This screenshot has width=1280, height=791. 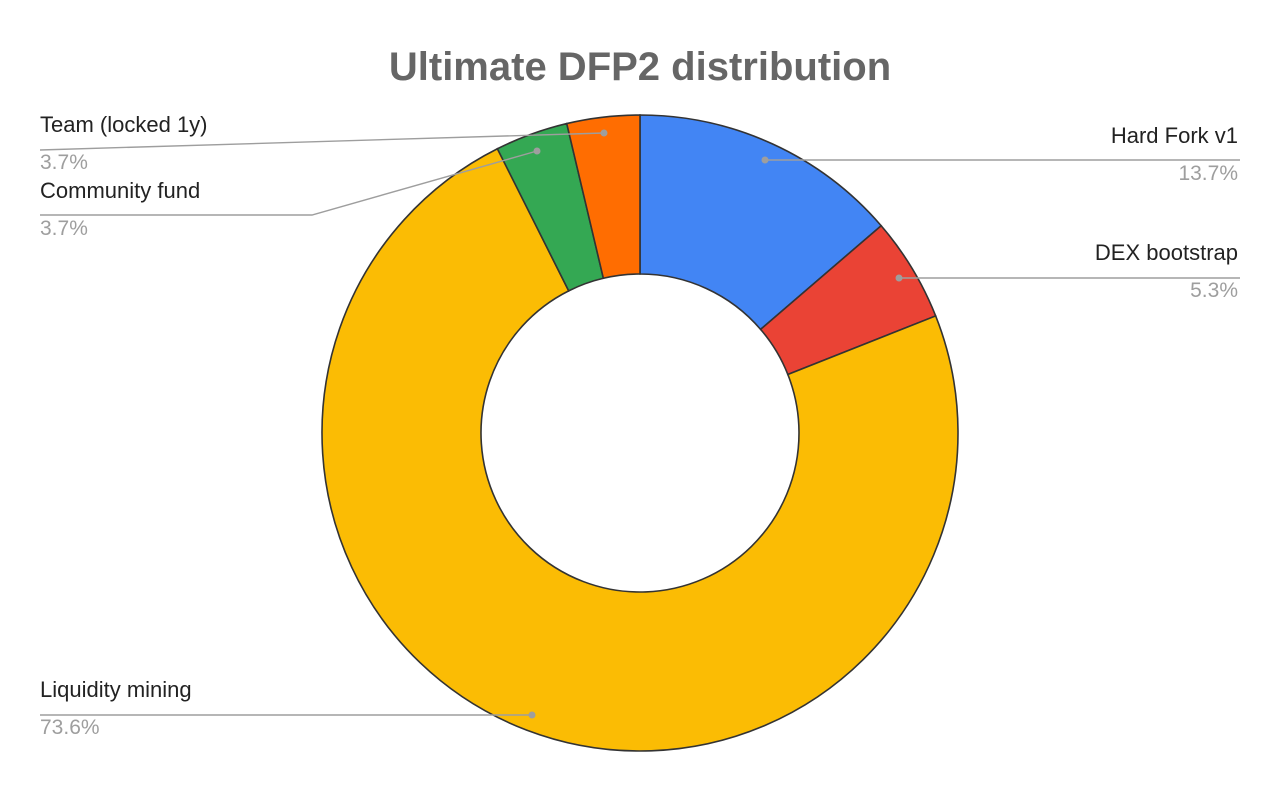 What do you see at coordinates (64, 228) in the screenshot?
I see `slice-value-community-fund: 3.7%` at bounding box center [64, 228].